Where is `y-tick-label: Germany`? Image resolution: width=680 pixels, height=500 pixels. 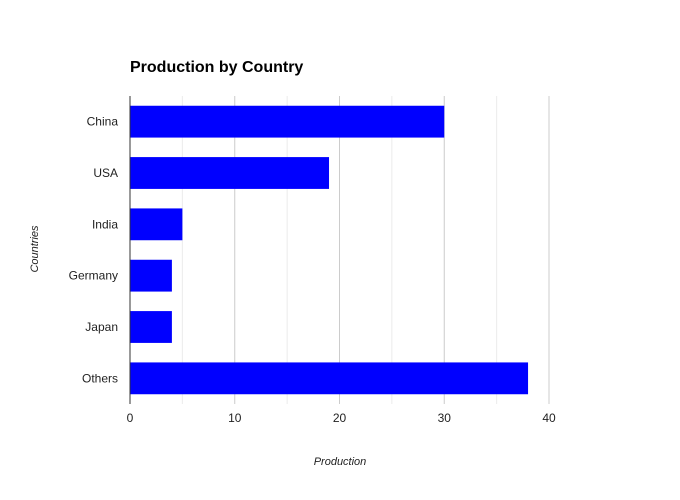
y-tick-label: Germany is located at coordinates (93, 276).